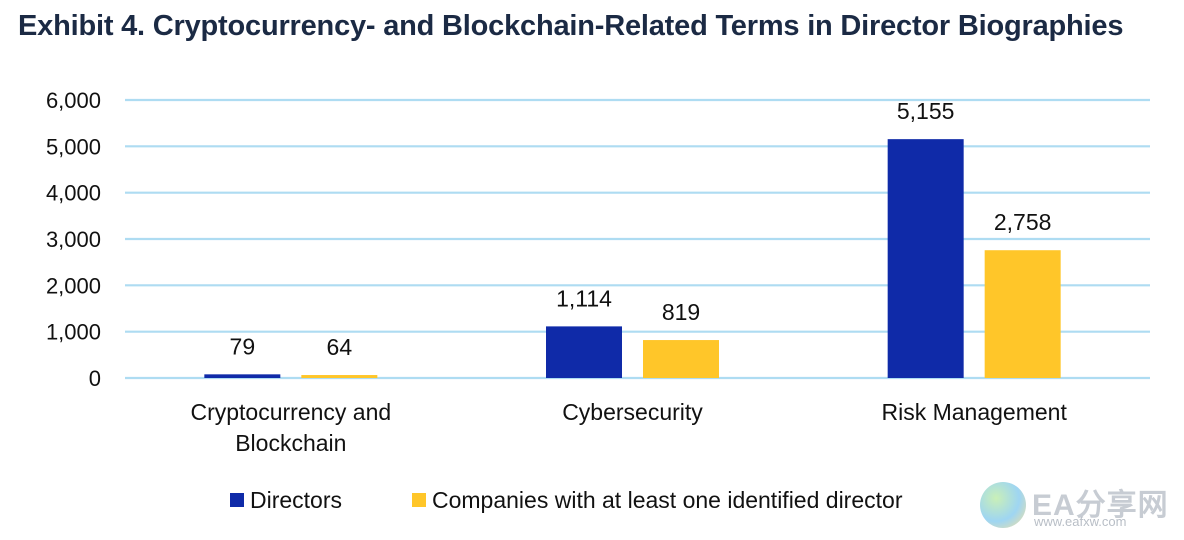  I want to click on y-tick-label: 2,000, so click(73, 285).